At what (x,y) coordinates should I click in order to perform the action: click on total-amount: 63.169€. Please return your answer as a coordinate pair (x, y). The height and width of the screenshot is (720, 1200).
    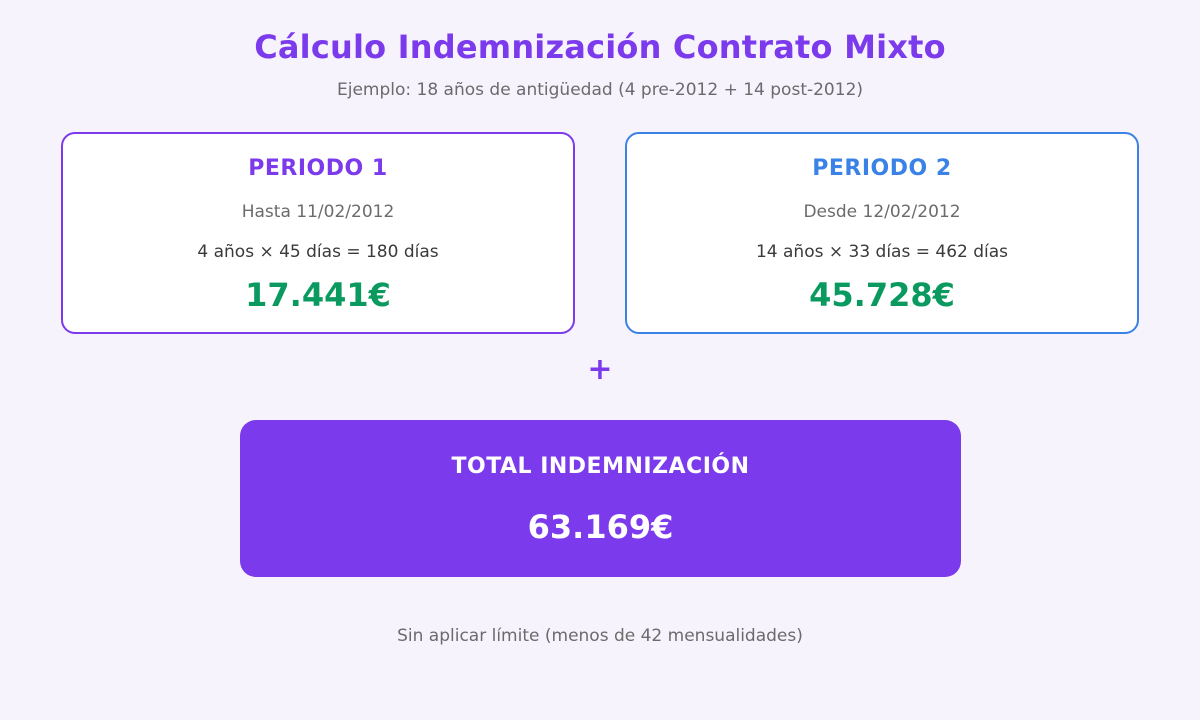
    Looking at the image, I should click on (600, 527).